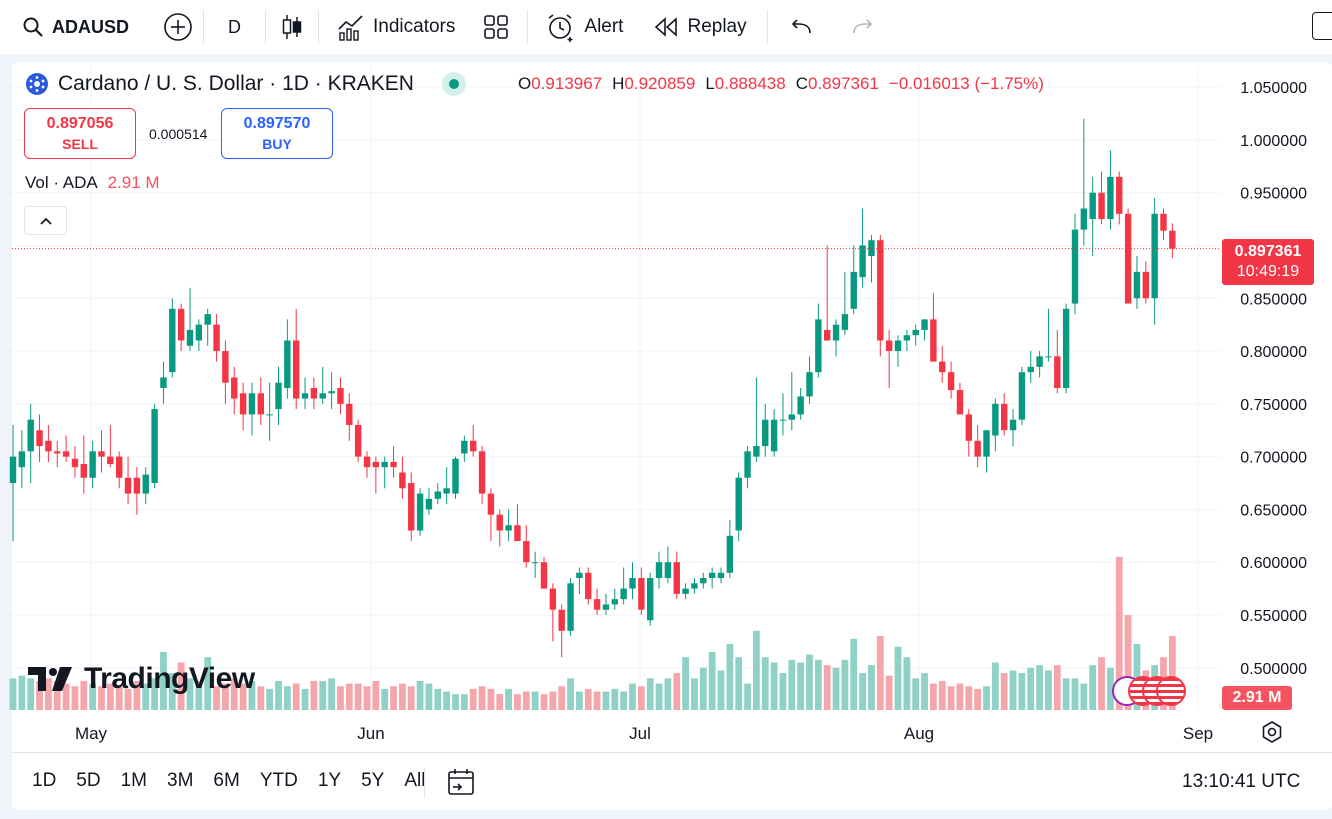  I want to click on buy-button: 0.897570 BUY, so click(277, 133).